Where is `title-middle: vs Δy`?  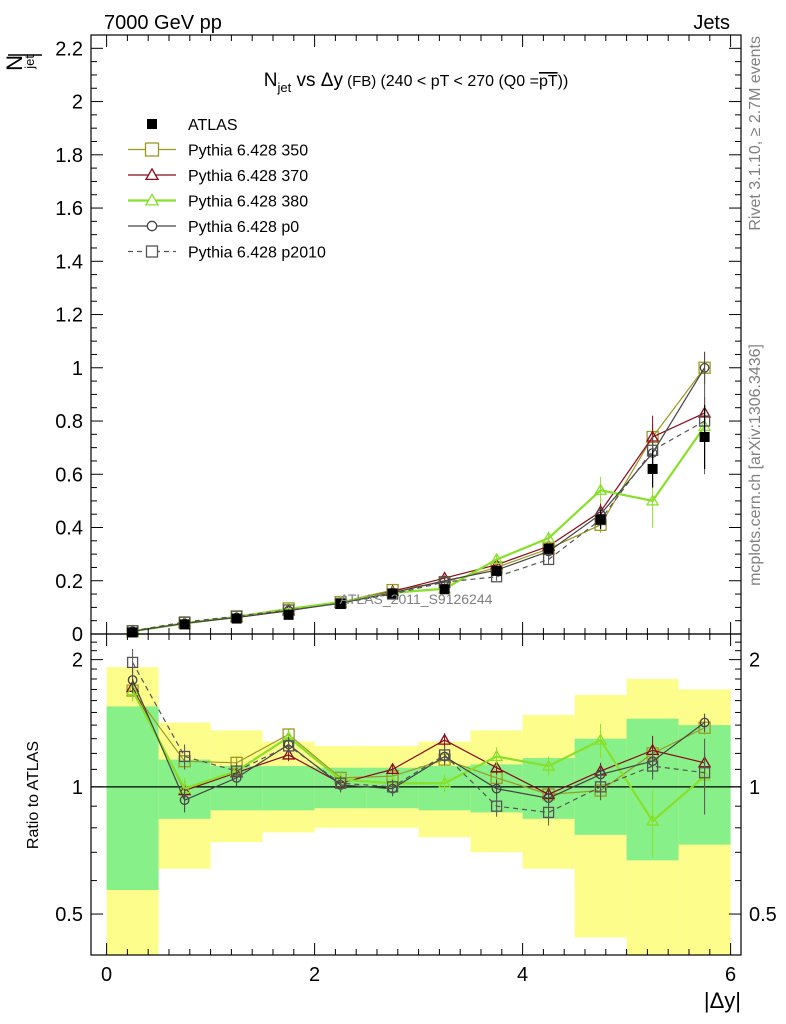
title-middle: vs Δy is located at coordinates (317, 80).